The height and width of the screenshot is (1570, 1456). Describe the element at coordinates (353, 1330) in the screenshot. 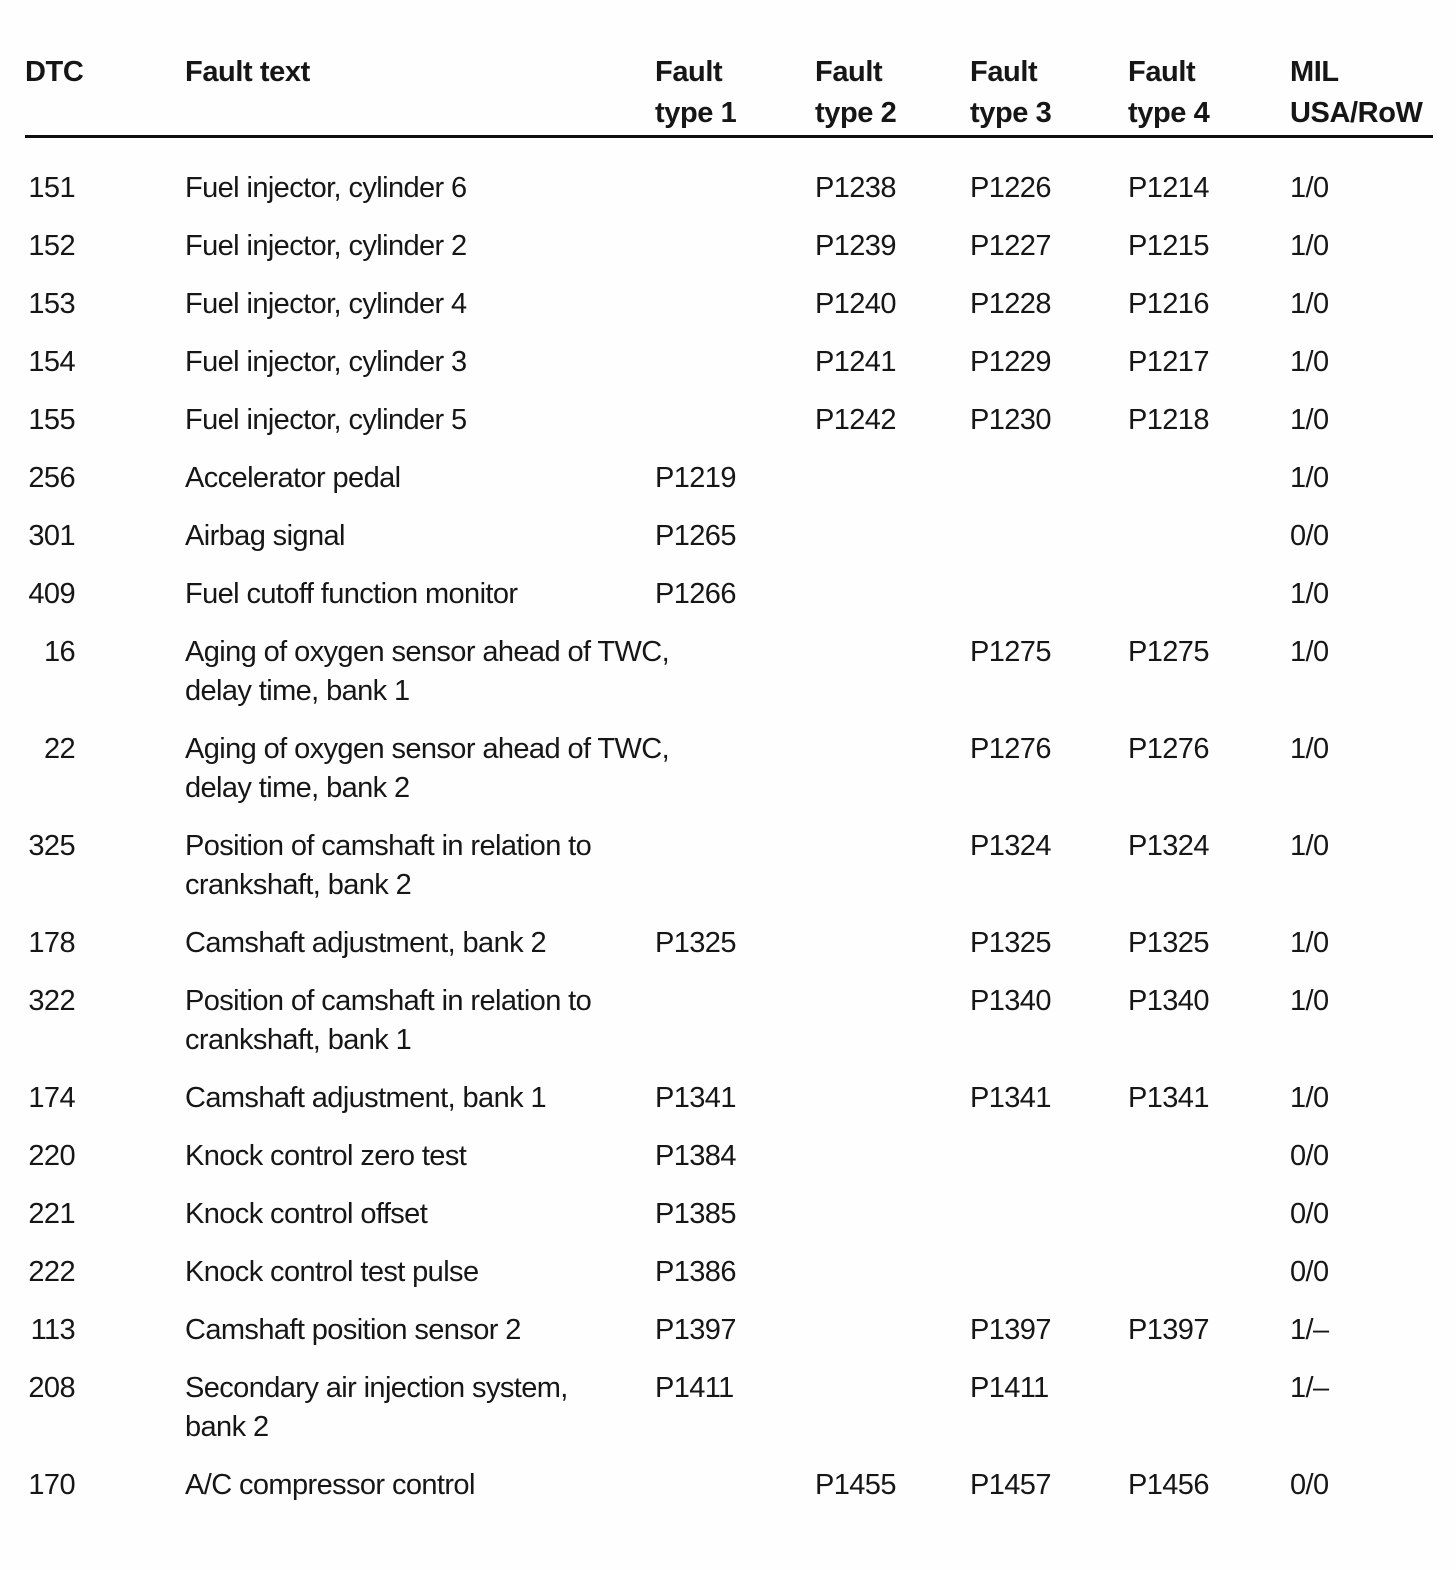

I see `cell-fault-text: Camshaft position sensor 2` at that location.